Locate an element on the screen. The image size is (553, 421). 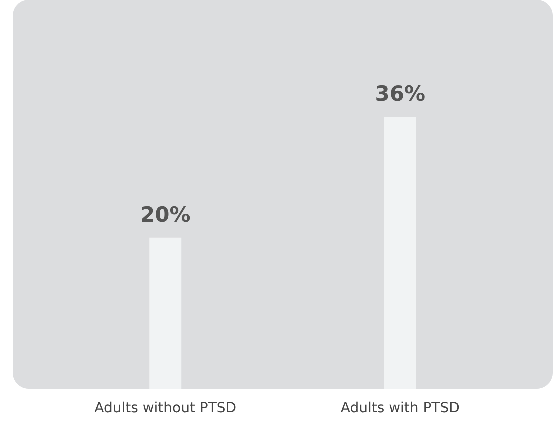
data-label: 20% is located at coordinates (165, 214).